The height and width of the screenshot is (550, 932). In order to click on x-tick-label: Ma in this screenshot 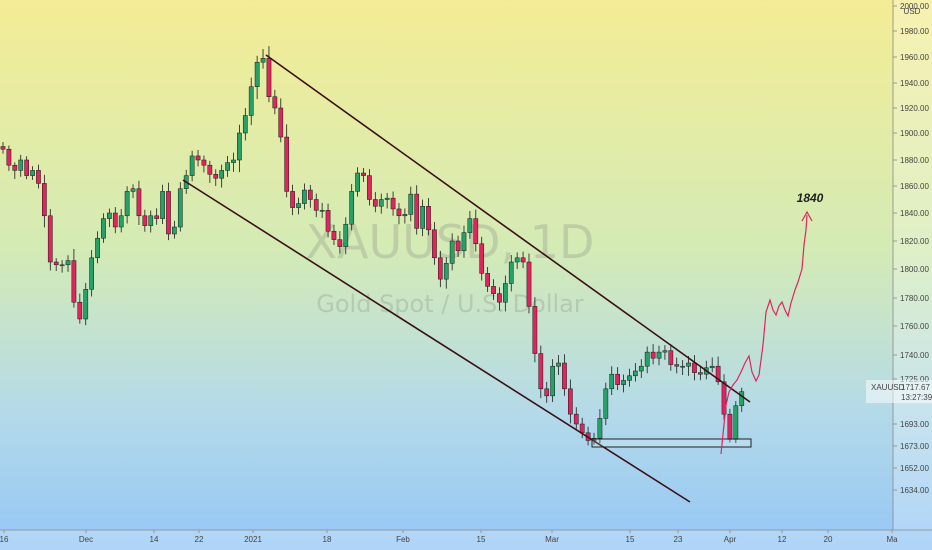, I will do `click(892, 539)`.